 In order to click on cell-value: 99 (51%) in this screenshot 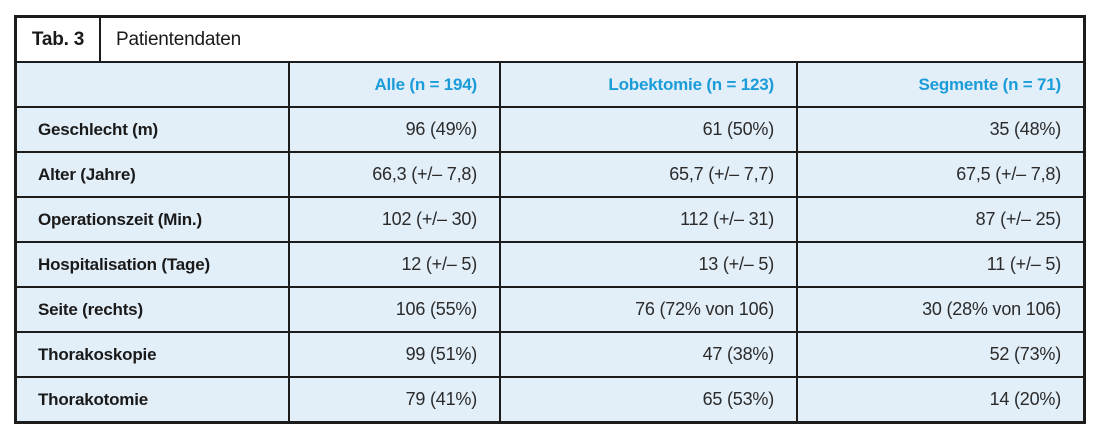, I will do `click(393, 354)`.